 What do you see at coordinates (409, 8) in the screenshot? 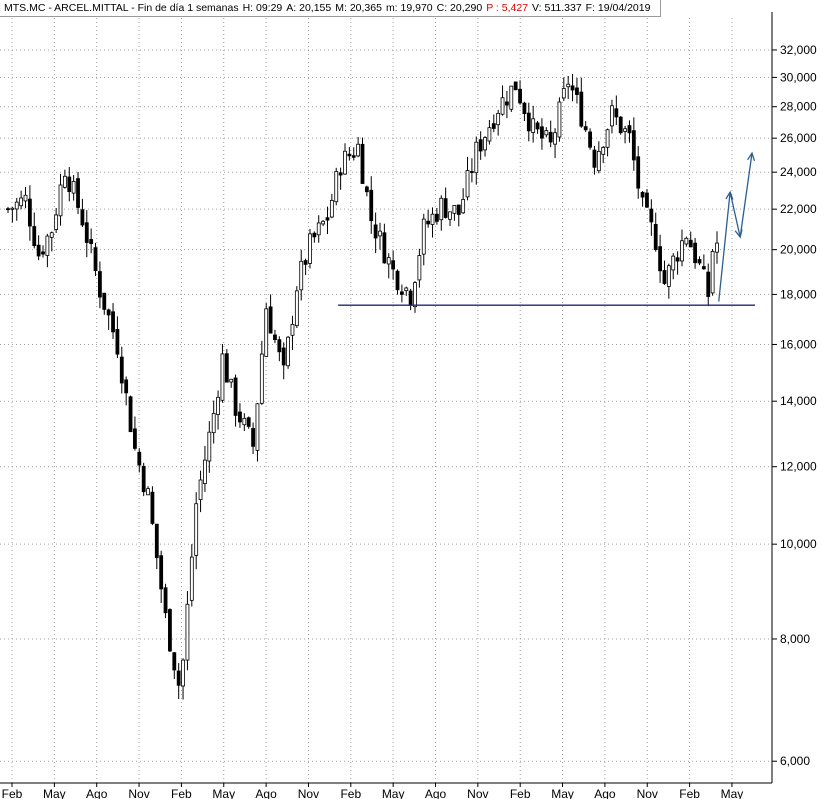
I see `low-readout: m: 19,970` at bounding box center [409, 8].